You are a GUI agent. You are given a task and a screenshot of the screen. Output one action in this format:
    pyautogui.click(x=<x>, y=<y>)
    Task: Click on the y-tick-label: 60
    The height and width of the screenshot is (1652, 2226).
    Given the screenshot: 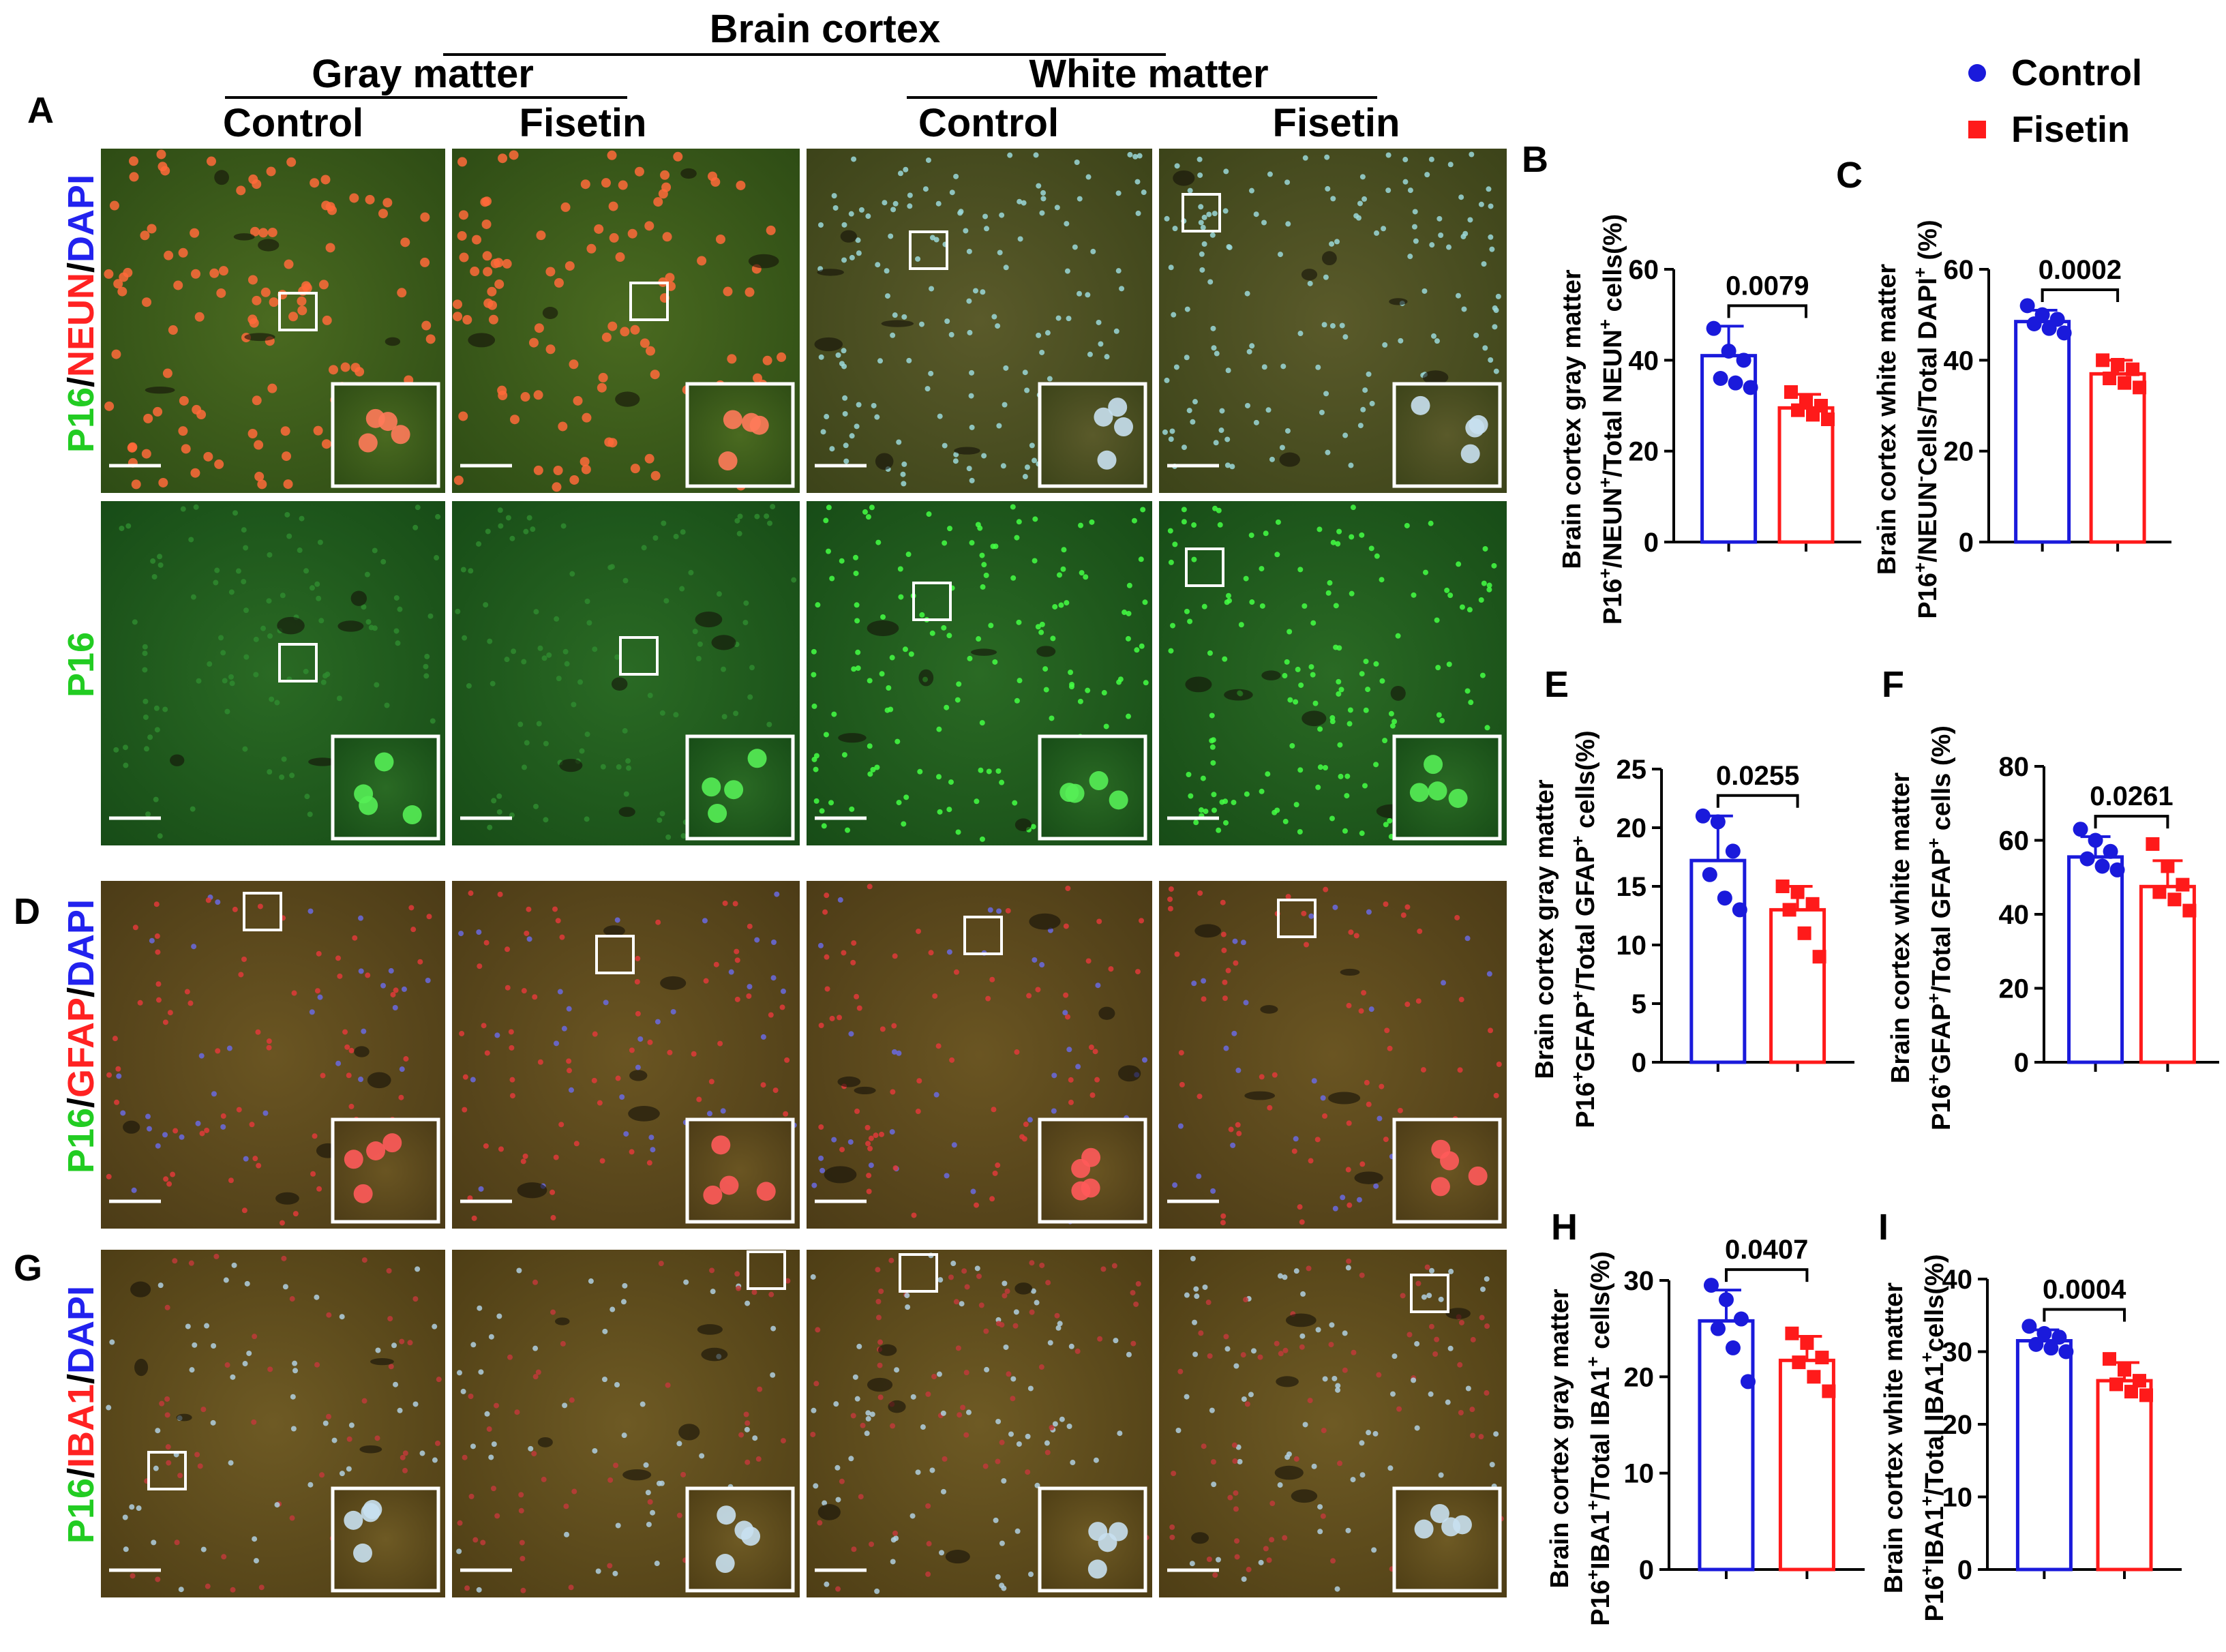 What is the action you would take?
    pyautogui.click(x=1959, y=270)
    